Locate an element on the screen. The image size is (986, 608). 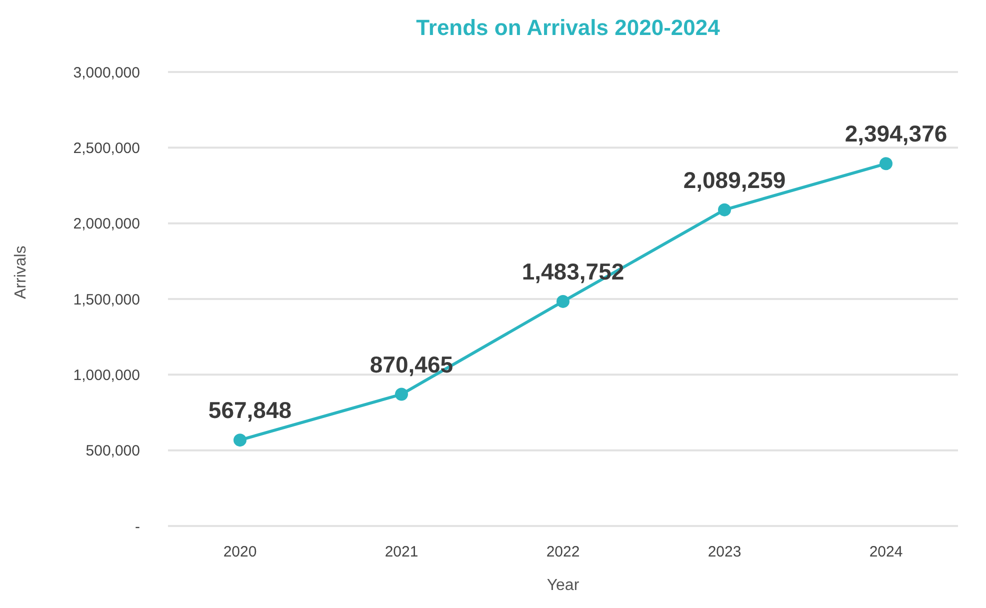
y-tick-label: 2,000,000 is located at coordinates (106, 224).